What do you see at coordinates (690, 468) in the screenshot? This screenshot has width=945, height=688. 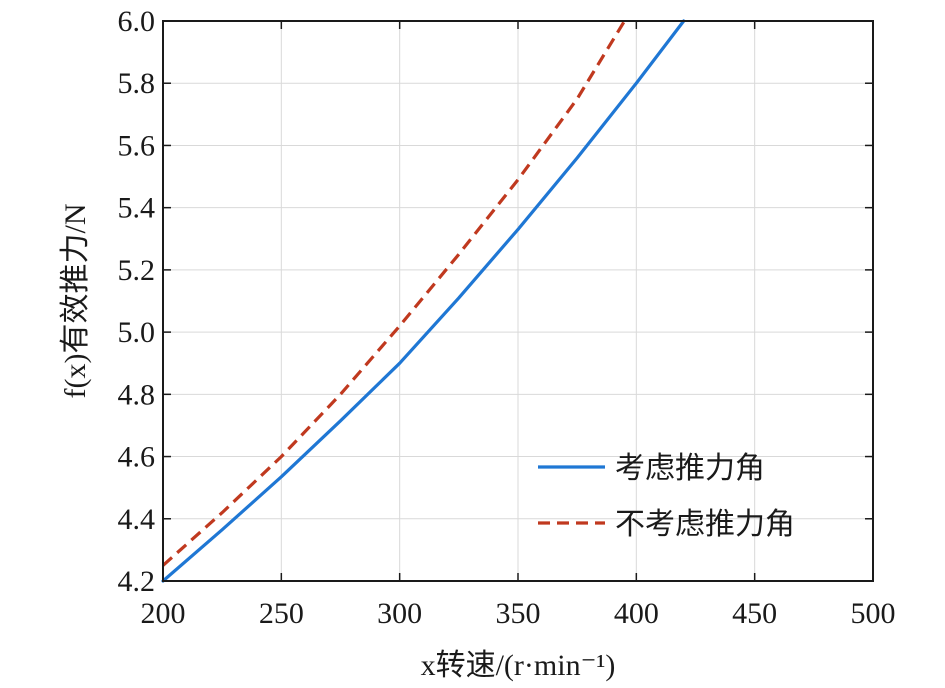 I see `legend-label-series-1: 考虑推力角` at bounding box center [690, 468].